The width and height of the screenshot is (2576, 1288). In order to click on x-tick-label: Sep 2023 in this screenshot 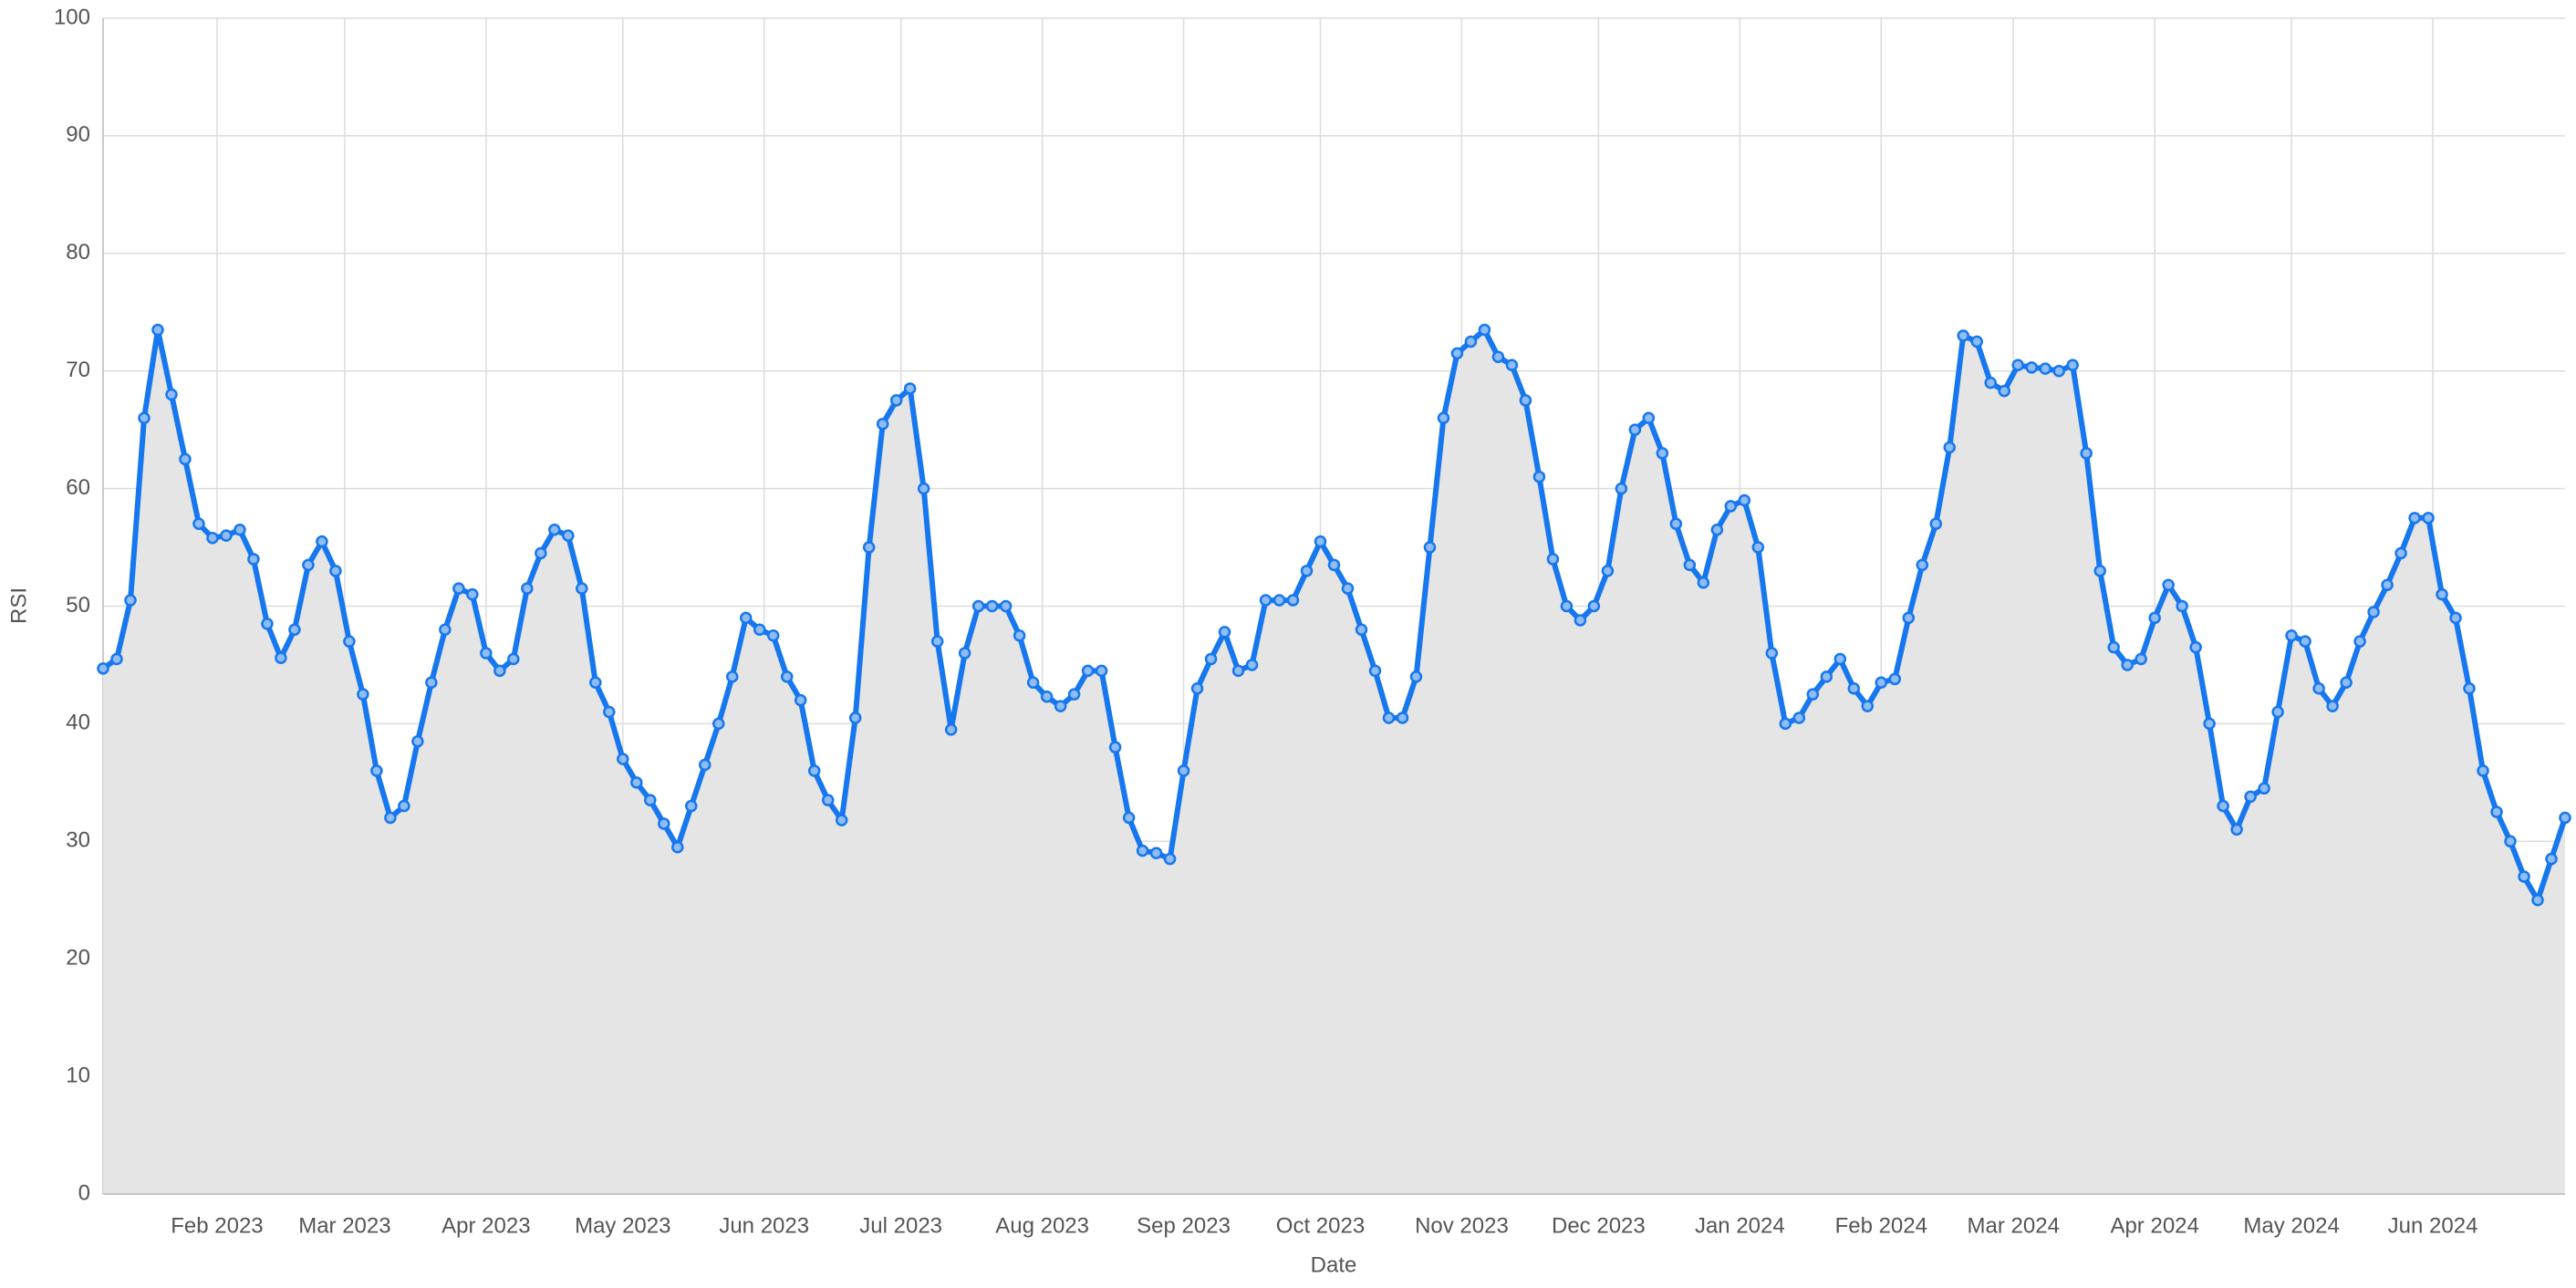, I will do `click(1184, 1225)`.